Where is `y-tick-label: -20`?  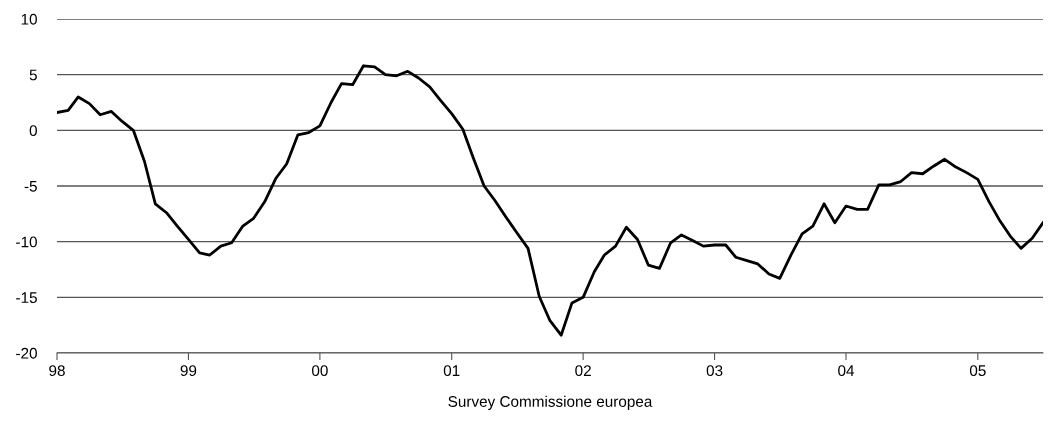 y-tick-label: -20 is located at coordinates (26, 353).